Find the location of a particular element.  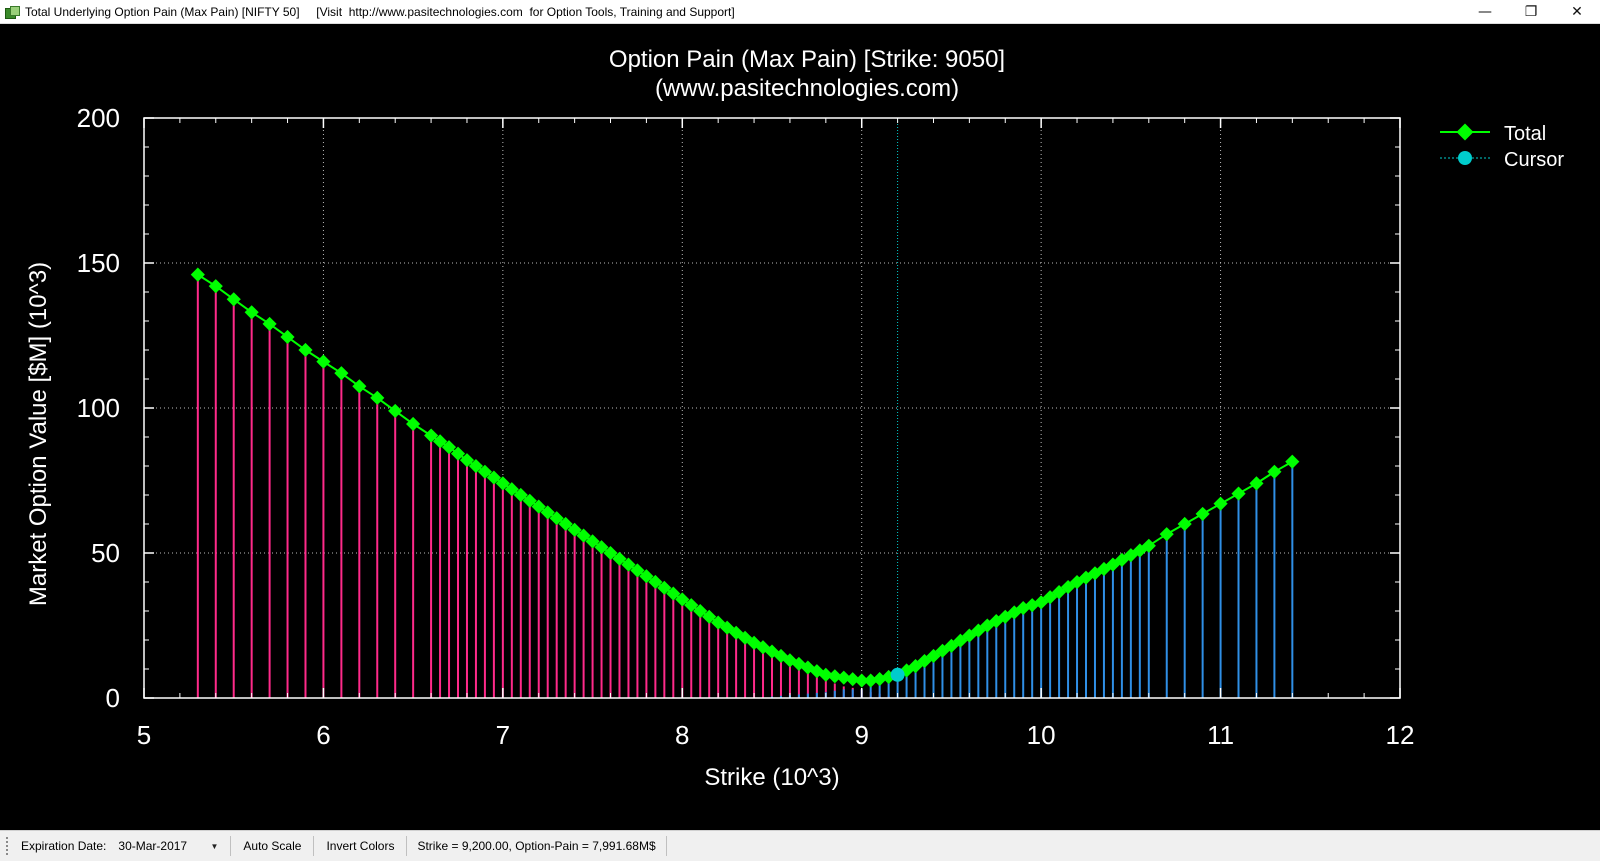

x-tick-label: 5 is located at coordinates (144, 735).